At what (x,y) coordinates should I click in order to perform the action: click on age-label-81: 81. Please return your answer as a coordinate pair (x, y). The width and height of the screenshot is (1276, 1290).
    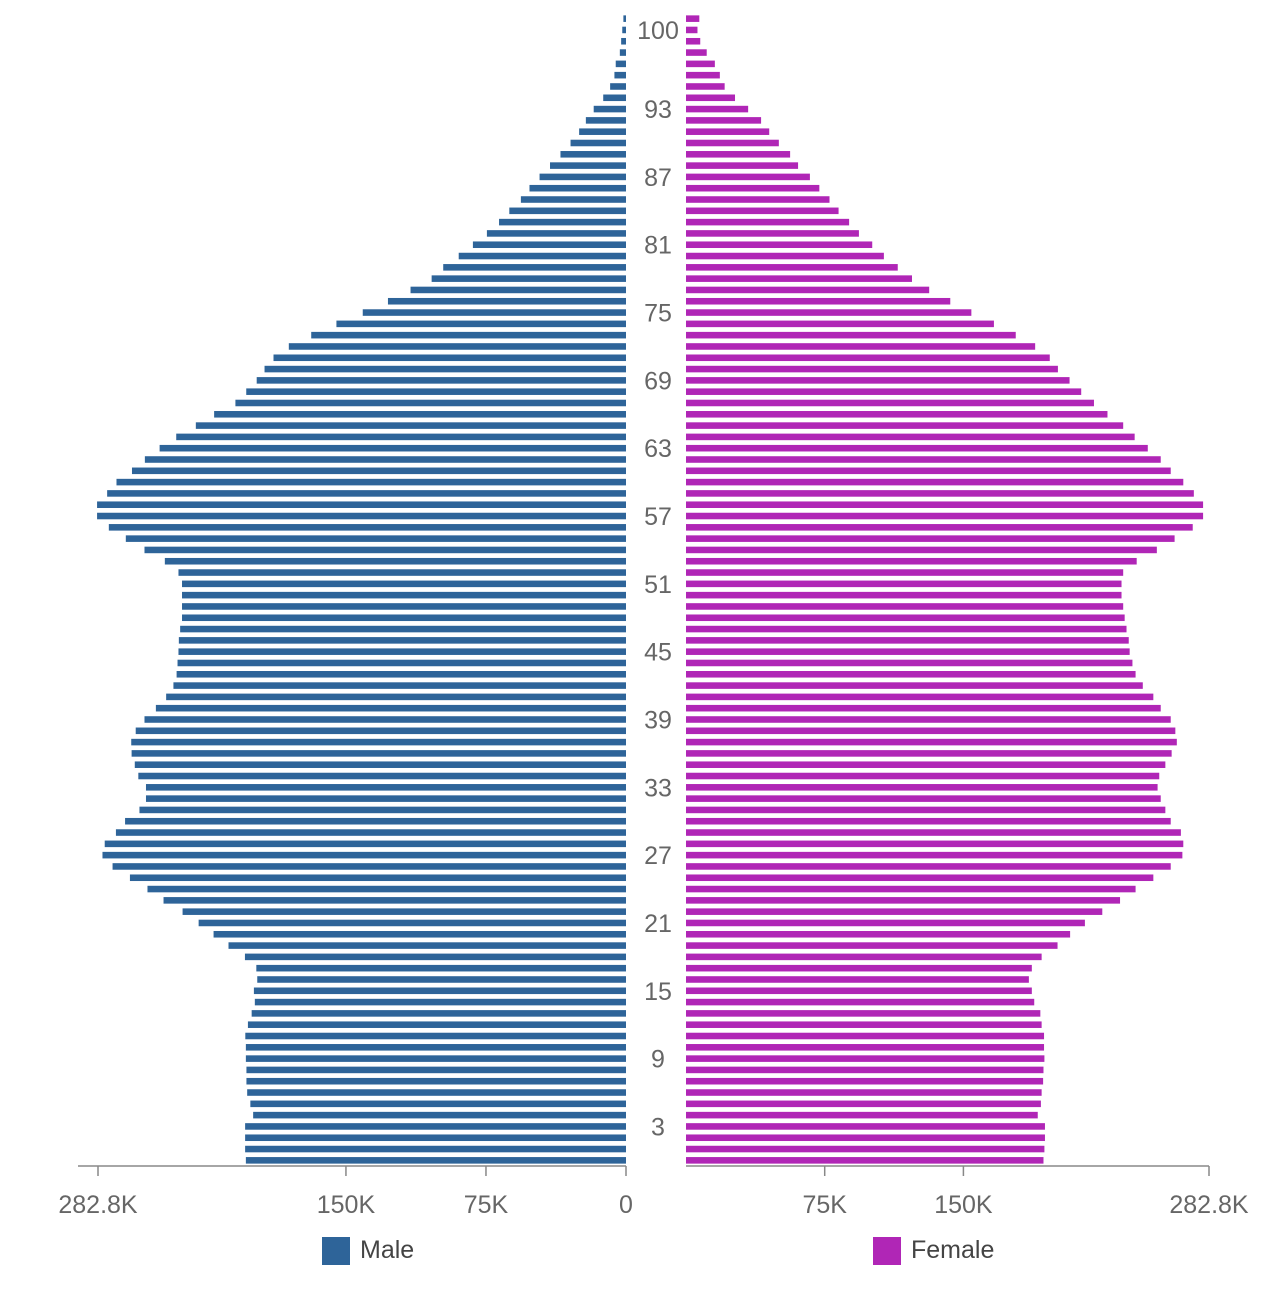
    Looking at the image, I should click on (658, 246).